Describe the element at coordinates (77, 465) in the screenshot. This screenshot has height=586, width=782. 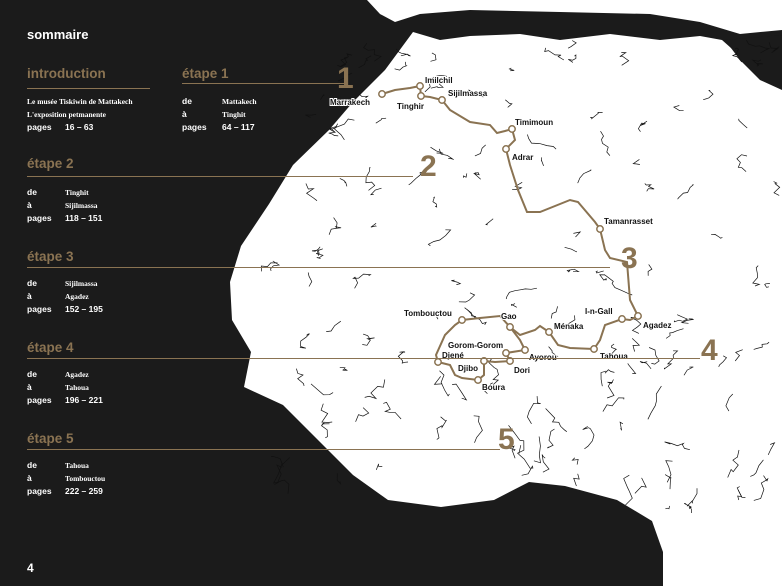
I see `de-value: Tahoua` at that location.